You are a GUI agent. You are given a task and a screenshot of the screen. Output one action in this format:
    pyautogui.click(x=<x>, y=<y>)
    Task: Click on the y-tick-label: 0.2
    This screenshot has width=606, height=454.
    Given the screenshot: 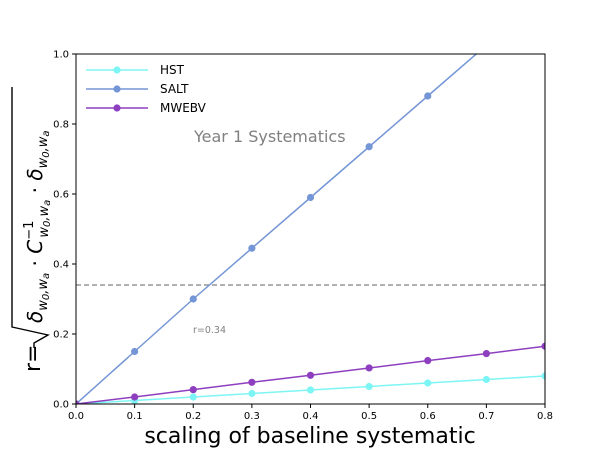 What is the action you would take?
    pyautogui.click(x=61, y=335)
    